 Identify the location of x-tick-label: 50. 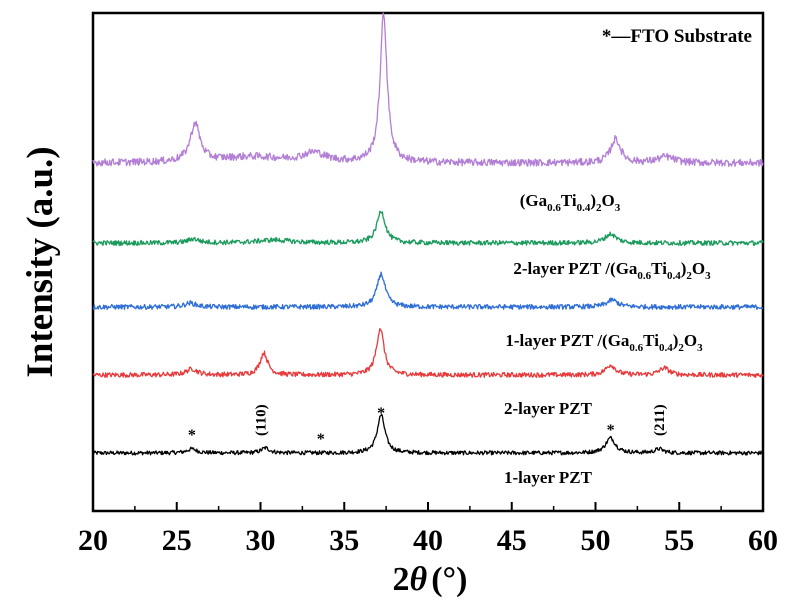
(596, 540).